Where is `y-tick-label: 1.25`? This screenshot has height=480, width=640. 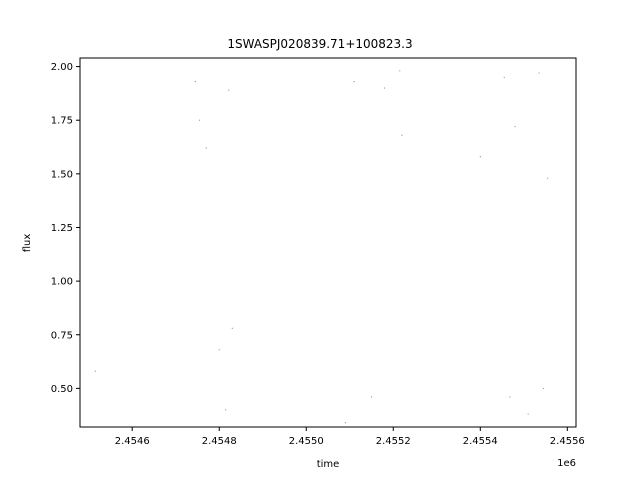
y-tick-label: 1.25 is located at coordinates (62, 228).